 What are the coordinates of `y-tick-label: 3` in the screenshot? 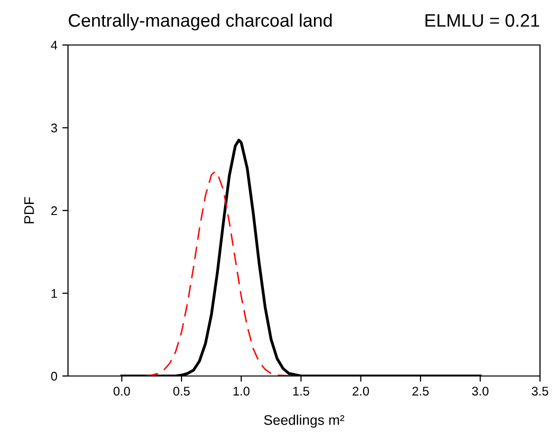 It's located at (54, 128).